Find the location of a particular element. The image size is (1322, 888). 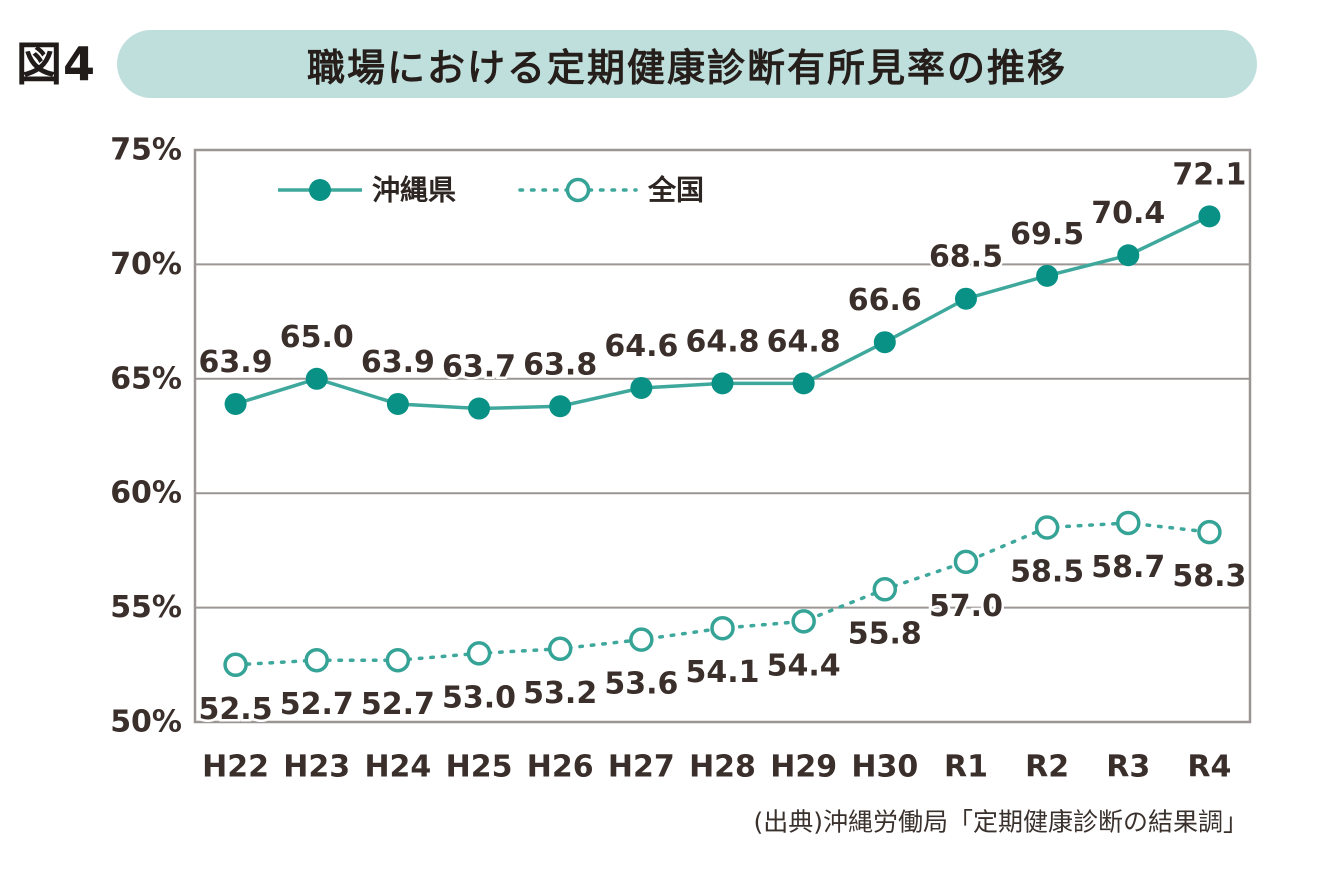

x-axis-tick-label: H22 is located at coordinates (235, 767).